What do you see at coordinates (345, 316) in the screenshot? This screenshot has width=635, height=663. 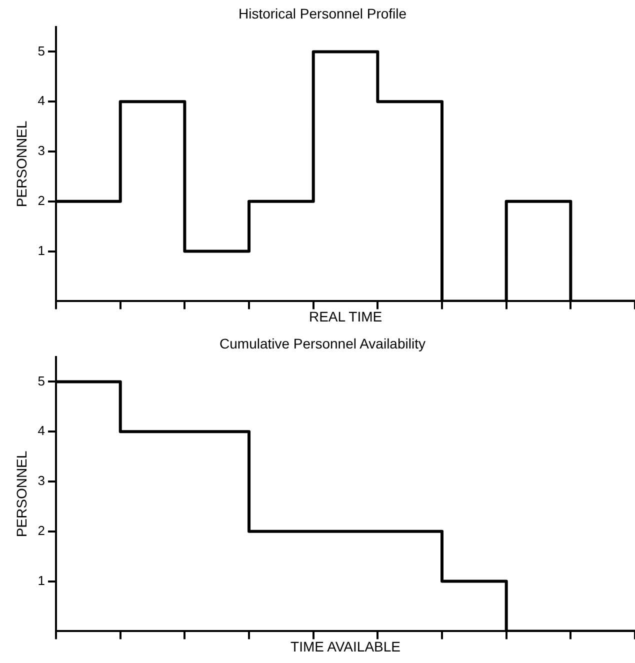 I see `x-axis-title: REAL TIME` at bounding box center [345, 316].